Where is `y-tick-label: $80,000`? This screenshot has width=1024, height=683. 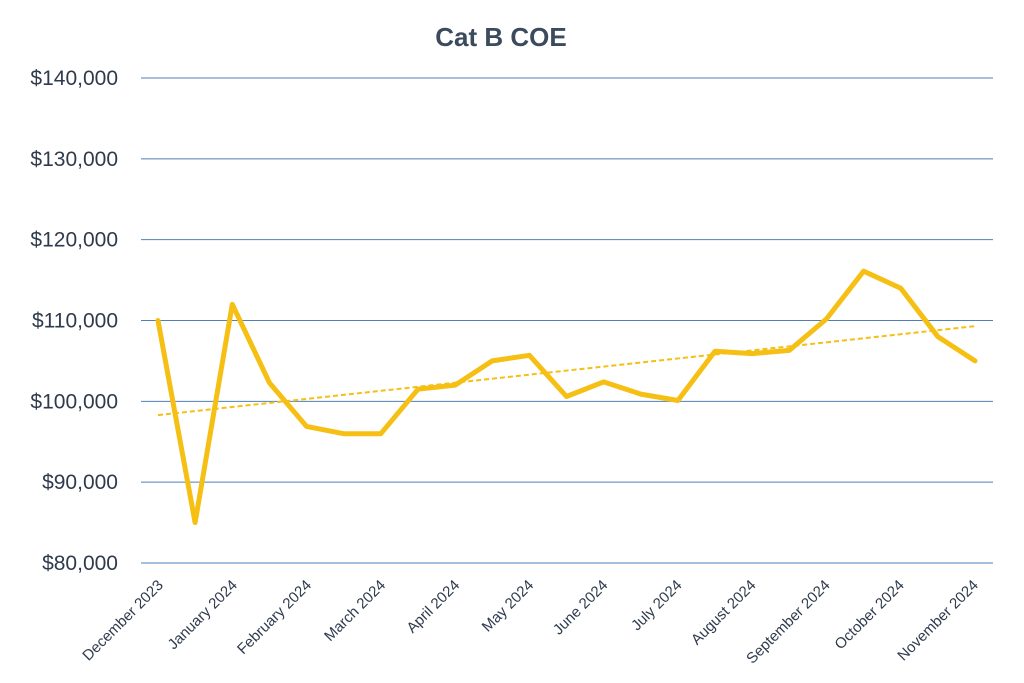
y-tick-label: $80,000 is located at coordinates (80, 563).